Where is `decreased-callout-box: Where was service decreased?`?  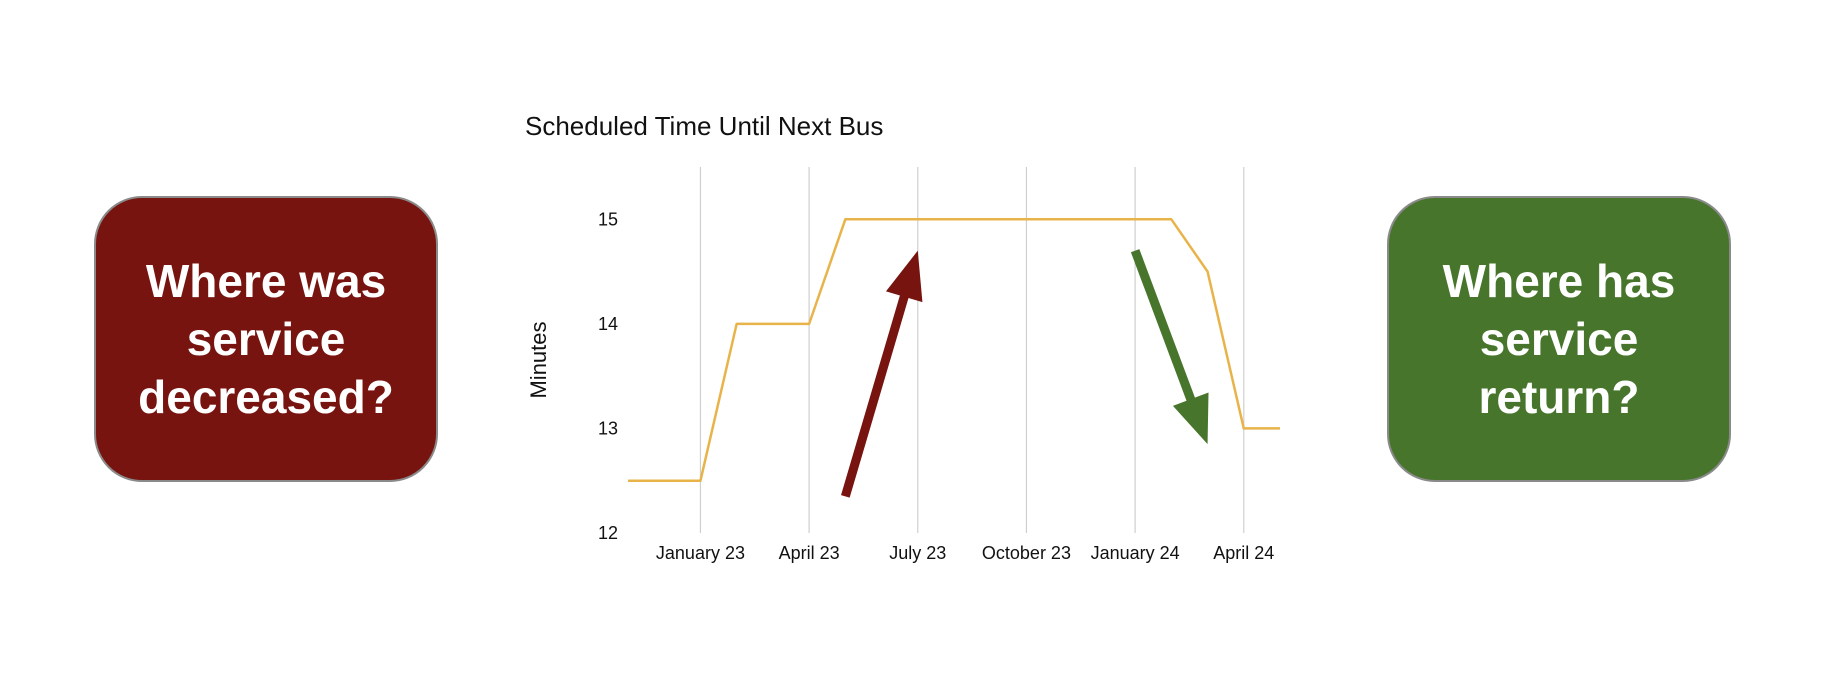
decreased-callout-box: Where was service decreased? is located at coordinates (266, 339).